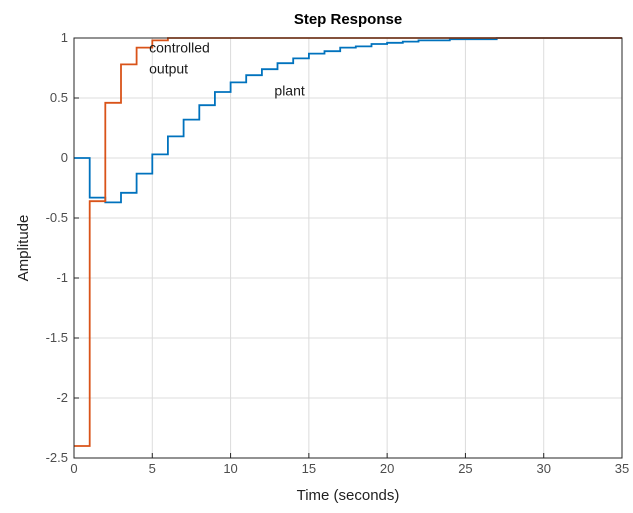 This screenshot has width=633, height=513. What do you see at coordinates (309, 468) in the screenshot?
I see `x-tick-label: 15` at bounding box center [309, 468].